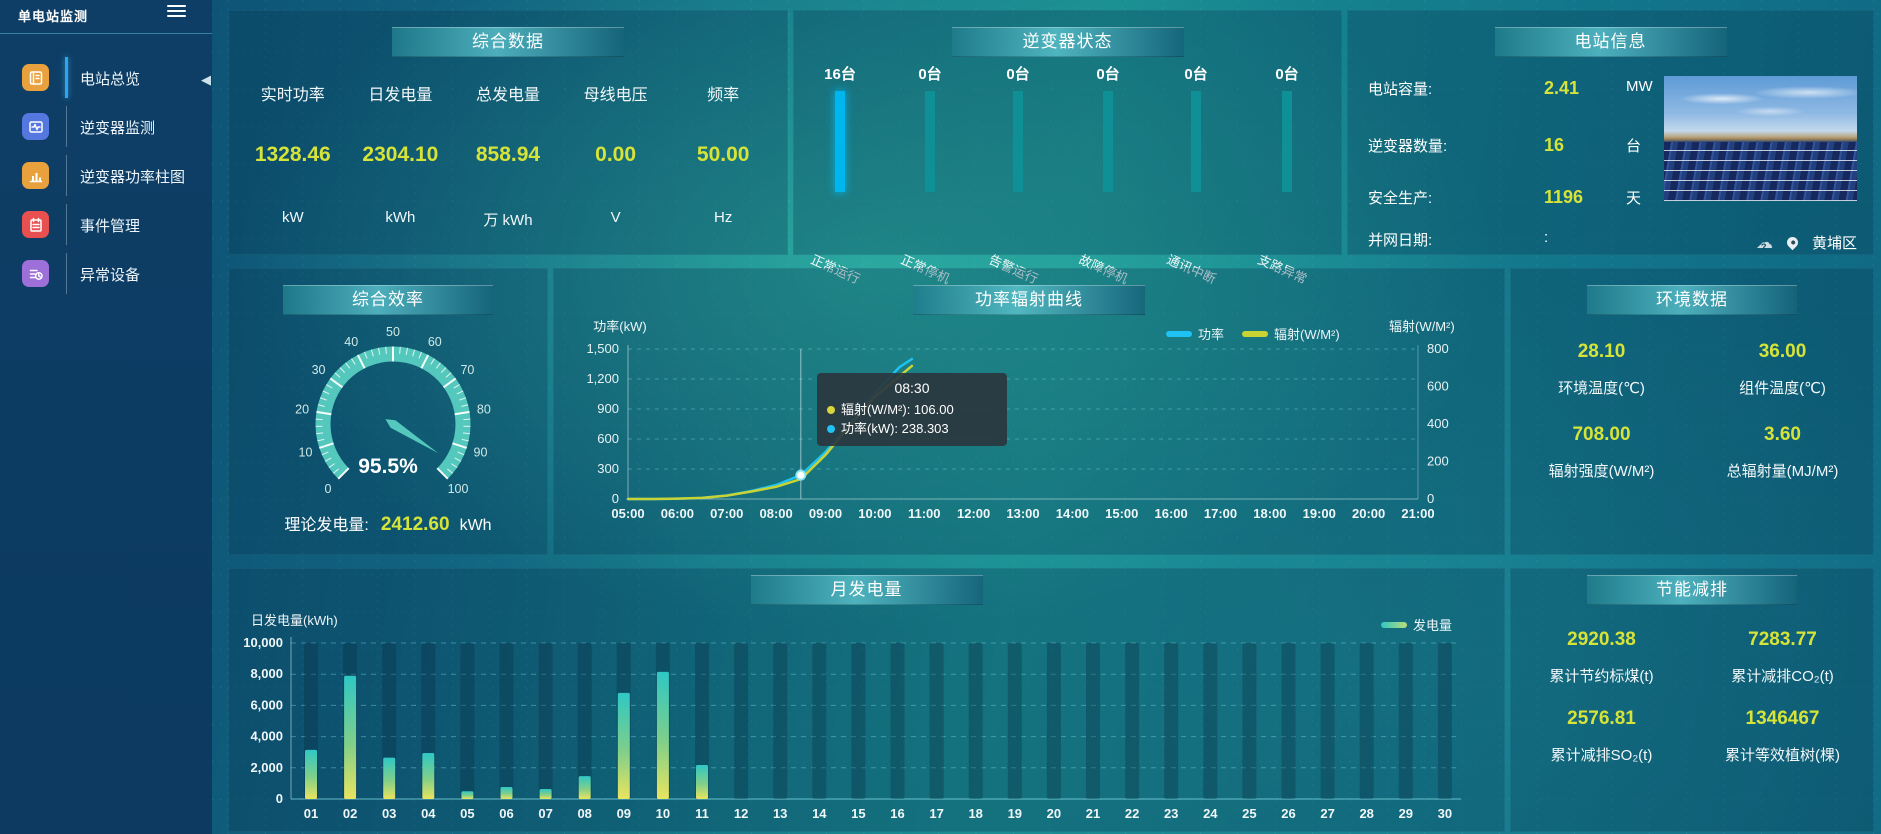 The image size is (1881, 834). I want to click on svg-text: 功率(kW), so click(619, 326).